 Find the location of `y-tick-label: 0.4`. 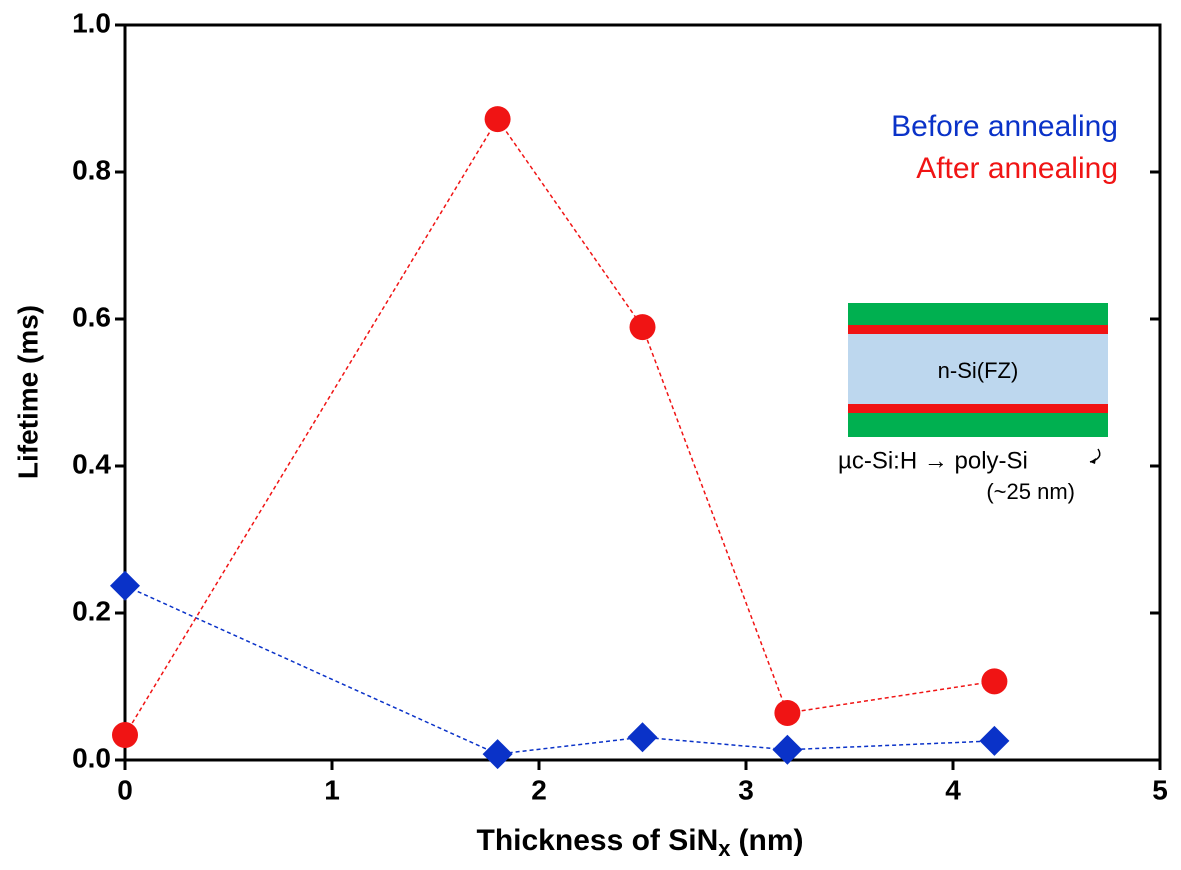

y-tick-label: 0.4 is located at coordinates (91, 463).